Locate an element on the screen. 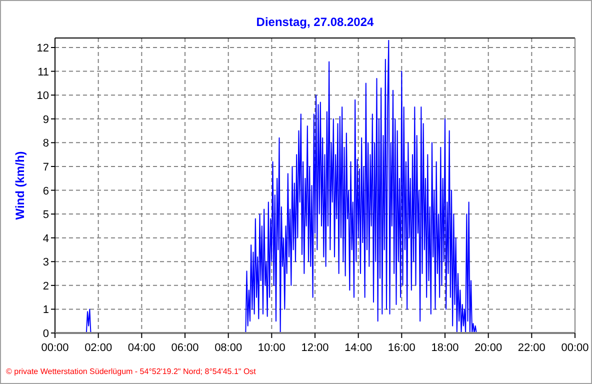 The height and width of the screenshot is (384, 592). x-tick-label: 20:00 is located at coordinates (488, 348).